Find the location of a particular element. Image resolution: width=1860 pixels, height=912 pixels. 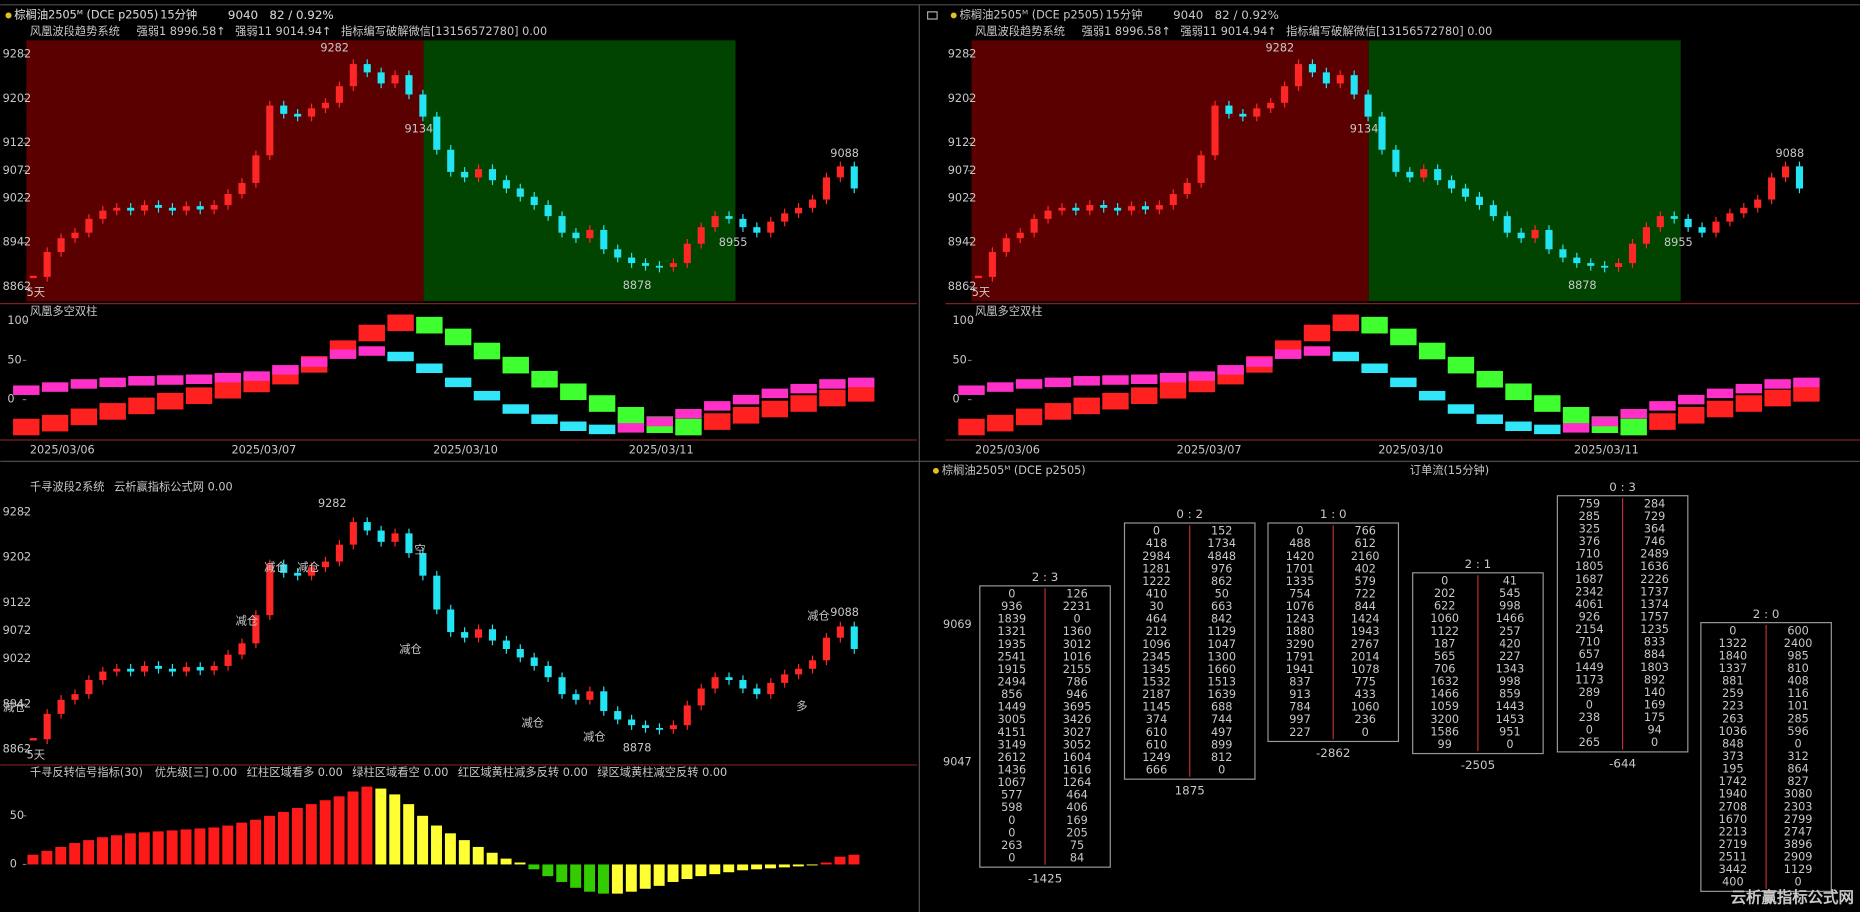

y-tick-label: 50 is located at coordinates (960, 359).